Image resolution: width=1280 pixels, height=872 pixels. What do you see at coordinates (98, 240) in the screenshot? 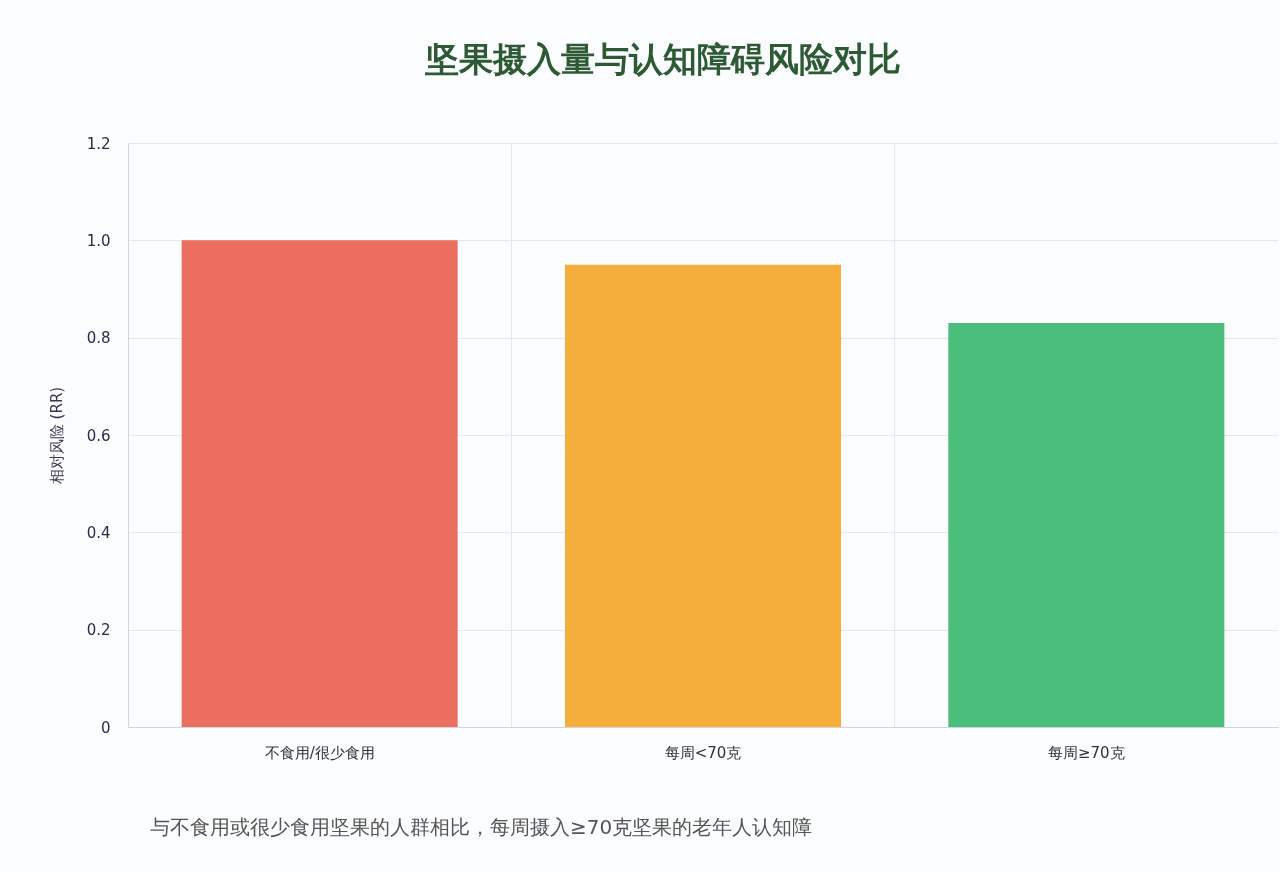
I see `y-tick-label: 1.0` at bounding box center [98, 240].